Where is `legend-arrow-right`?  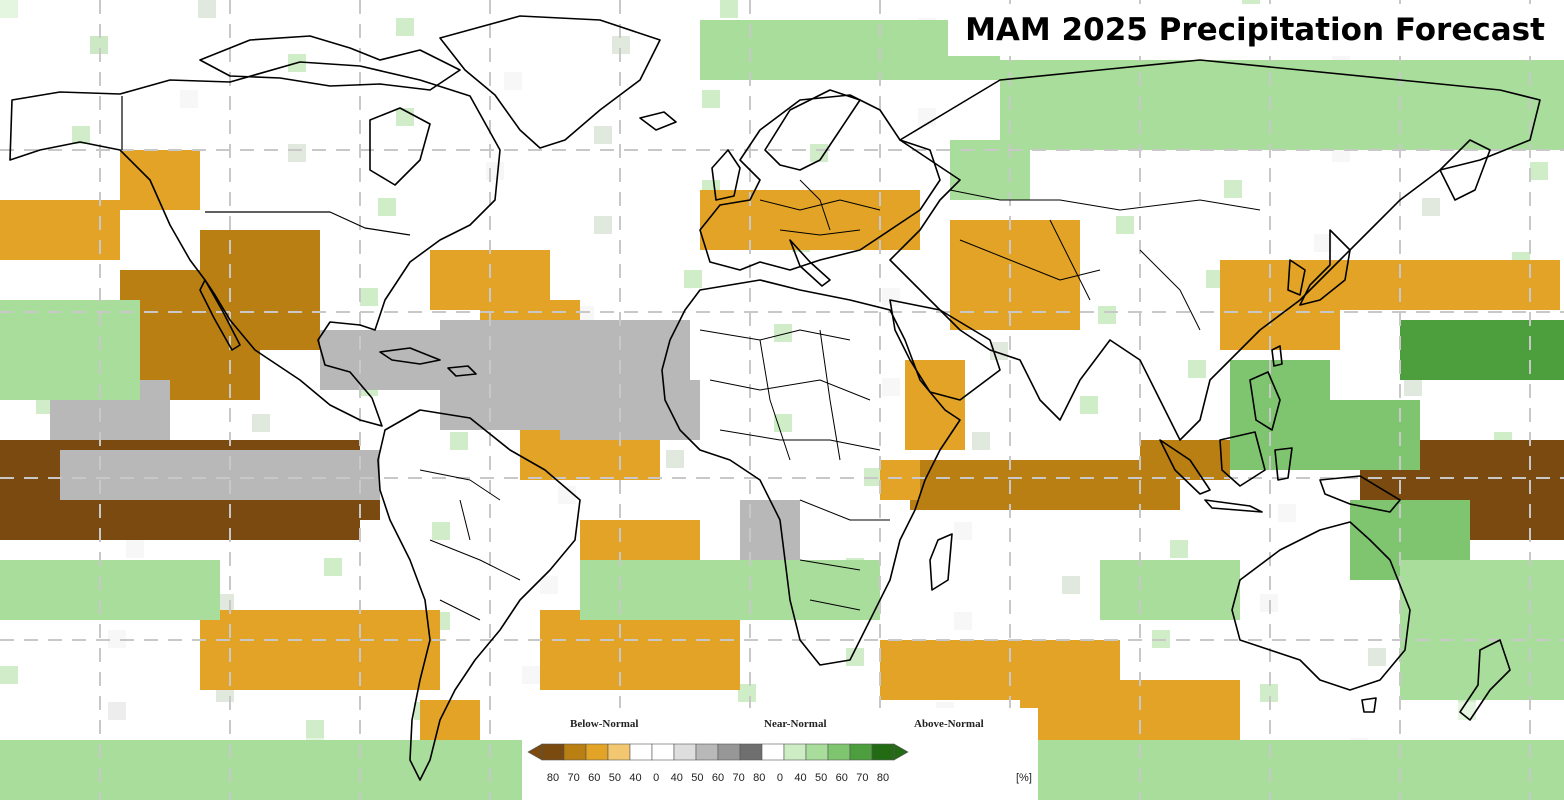 legend-arrow-right is located at coordinates (901, 752).